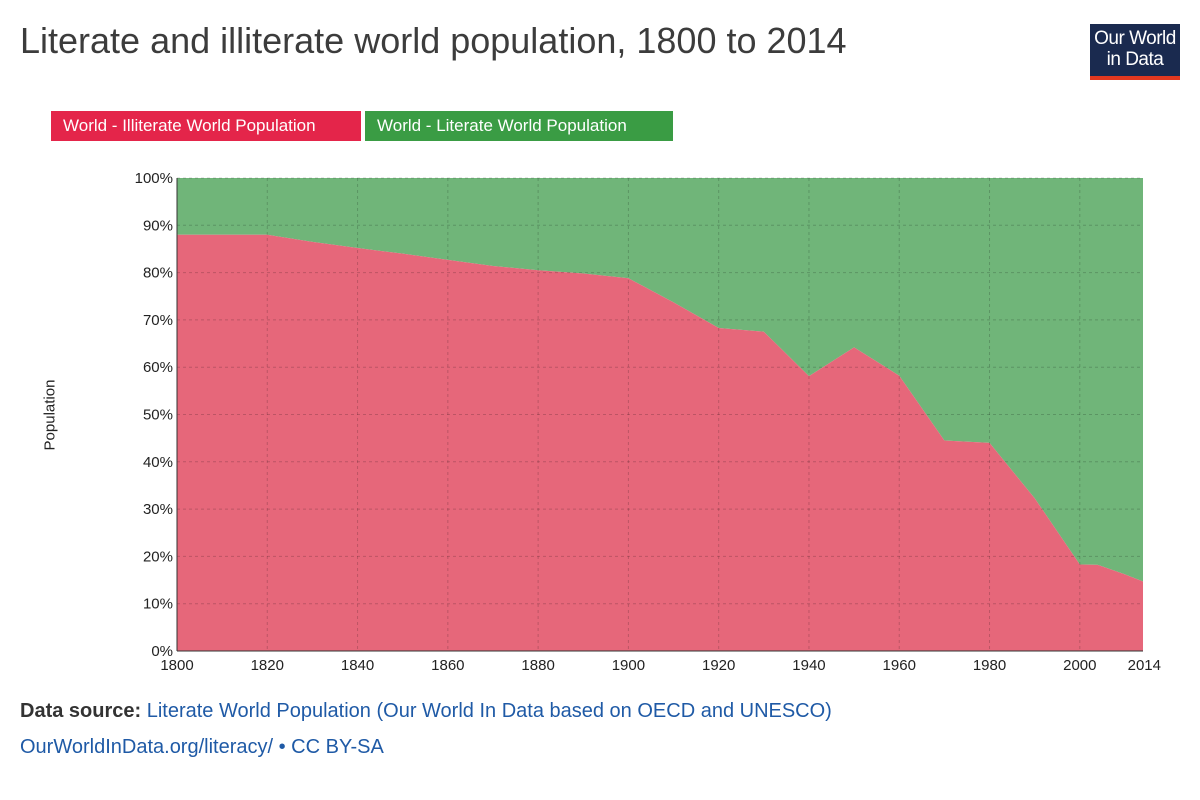 Image resolution: width=1200 pixels, height=800 pixels. Describe the element at coordinates (158, 604) in the screenshot. I see `y-tick-label: 10%` at that location.